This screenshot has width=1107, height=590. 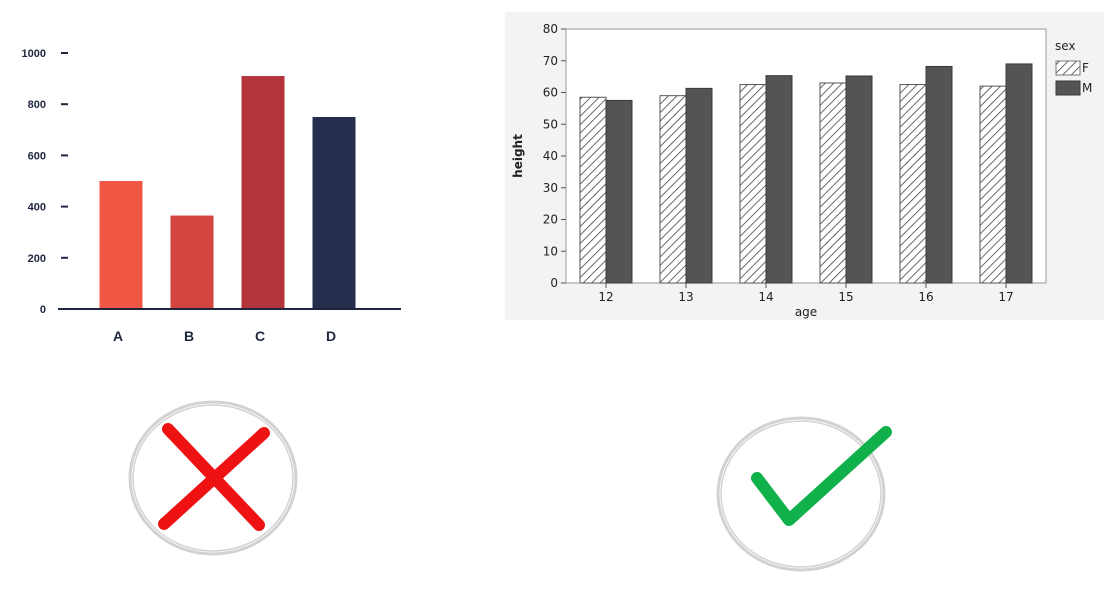 I want to click on legend-label-F: F, so click(x=1085, y=68).